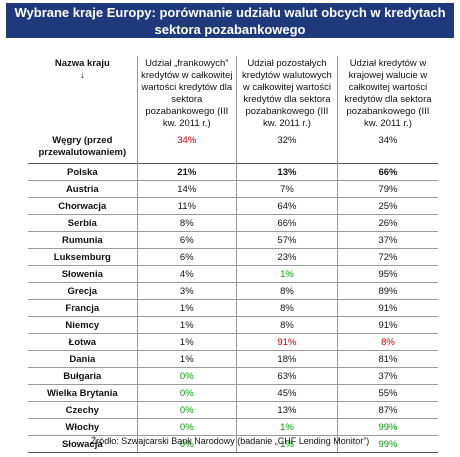  Describe the element at coordinates (186, 240) in the screenshot. I see `chf-share-value: 6%` at that location.